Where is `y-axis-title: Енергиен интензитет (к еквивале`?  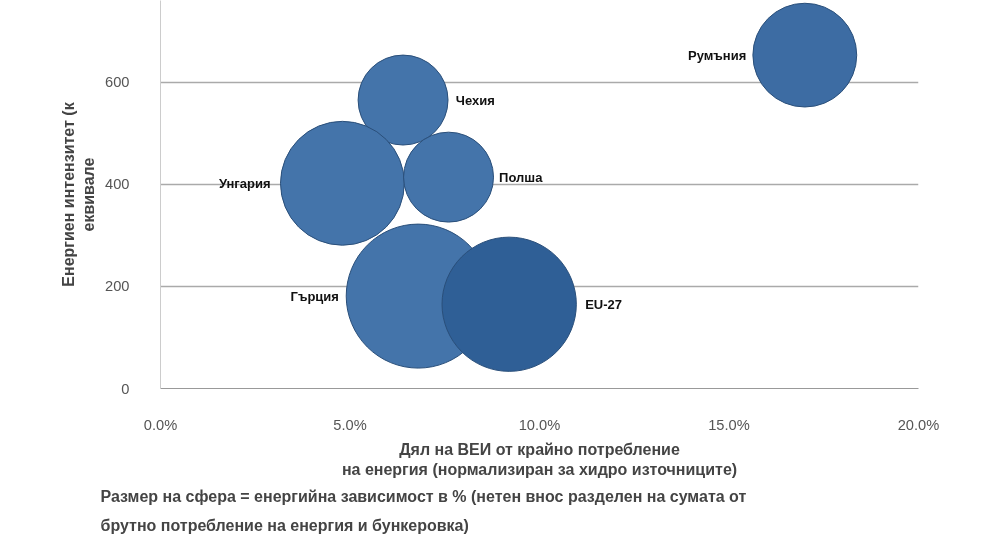 y-axis-title: Енергиен интензитет (к еквивале is located at coordinates (78, 194).